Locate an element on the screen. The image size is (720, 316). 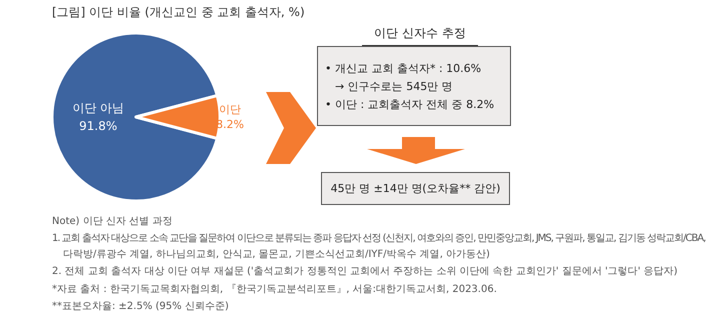
text: • 이단 : 교회출석자 전체 중 8.2% is located at coordinates (409, 104).